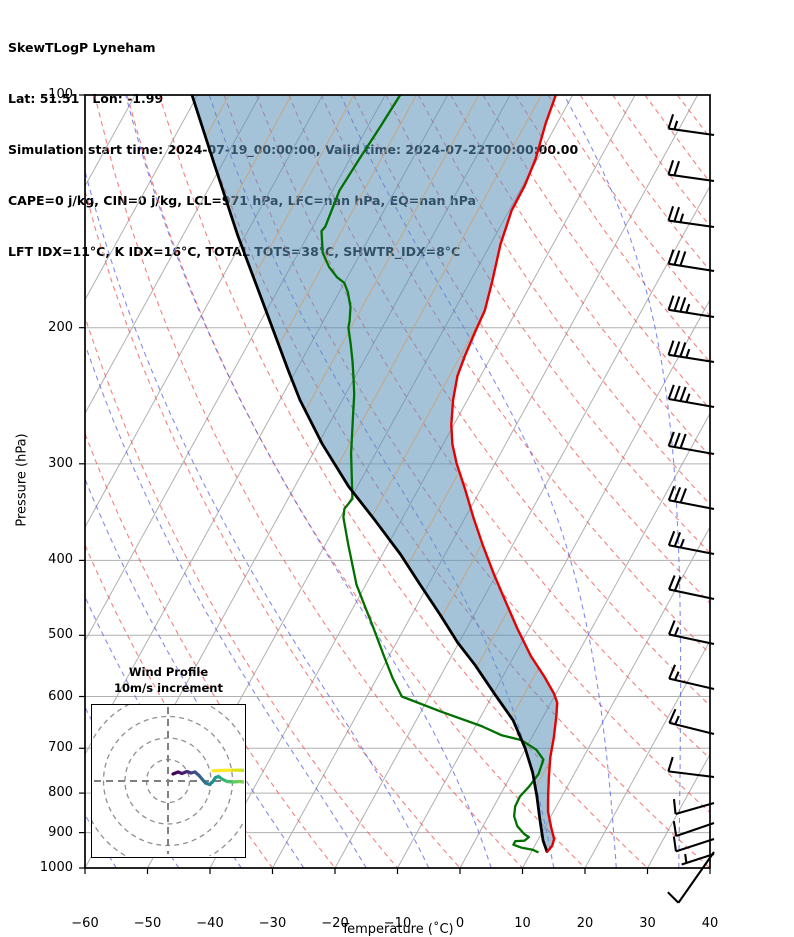 This screenshot has height=937, width=794. Describe the element at coordinates (210, 923) in the screenshot. I see `x-tick-label: −40` at that location.